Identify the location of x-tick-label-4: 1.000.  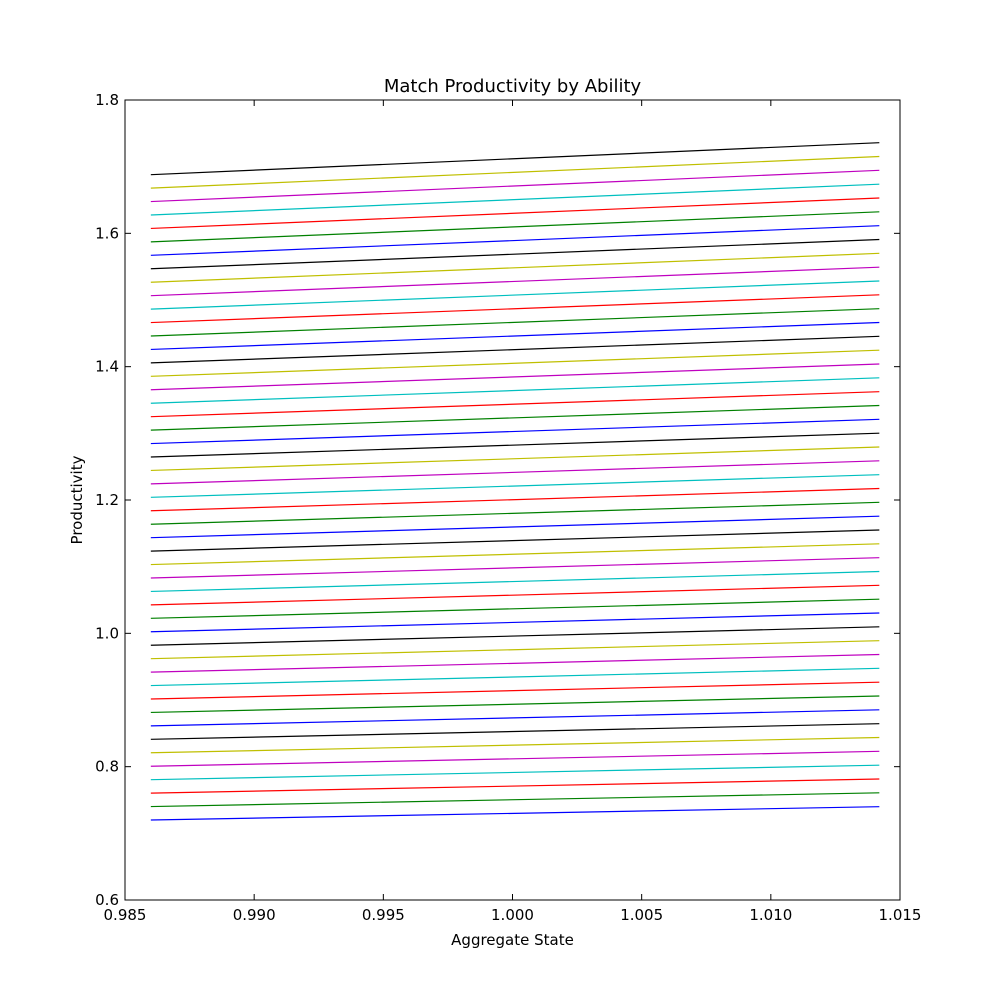
(512, 915).